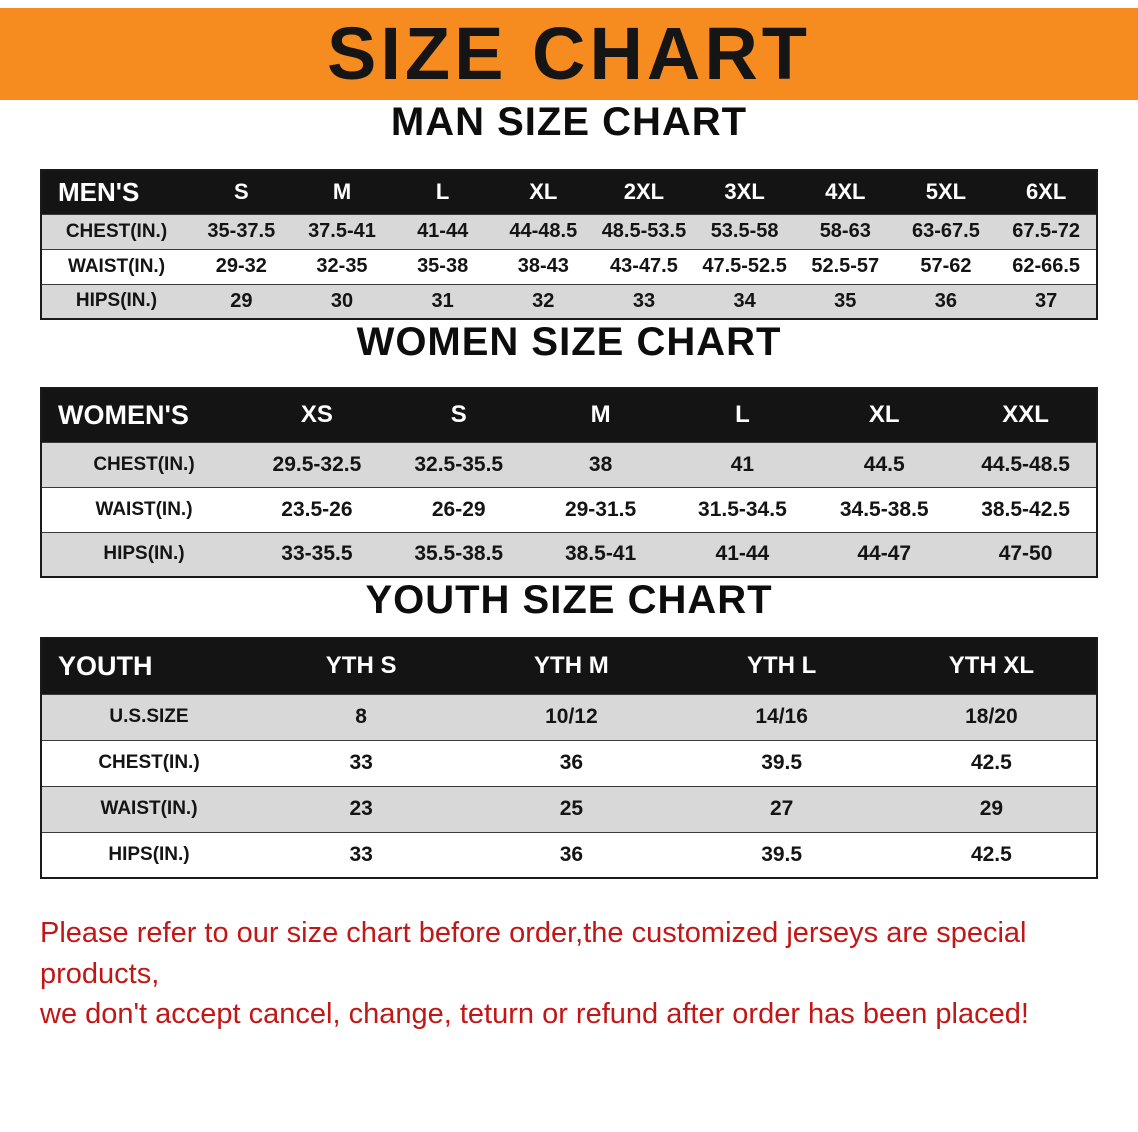 This screenshot has width=1138, height=1132. Describe the element at coordinates (569, 600) in the screenshot. I see `youth-section-heading: YOUTH SIZE CHART` at that location.